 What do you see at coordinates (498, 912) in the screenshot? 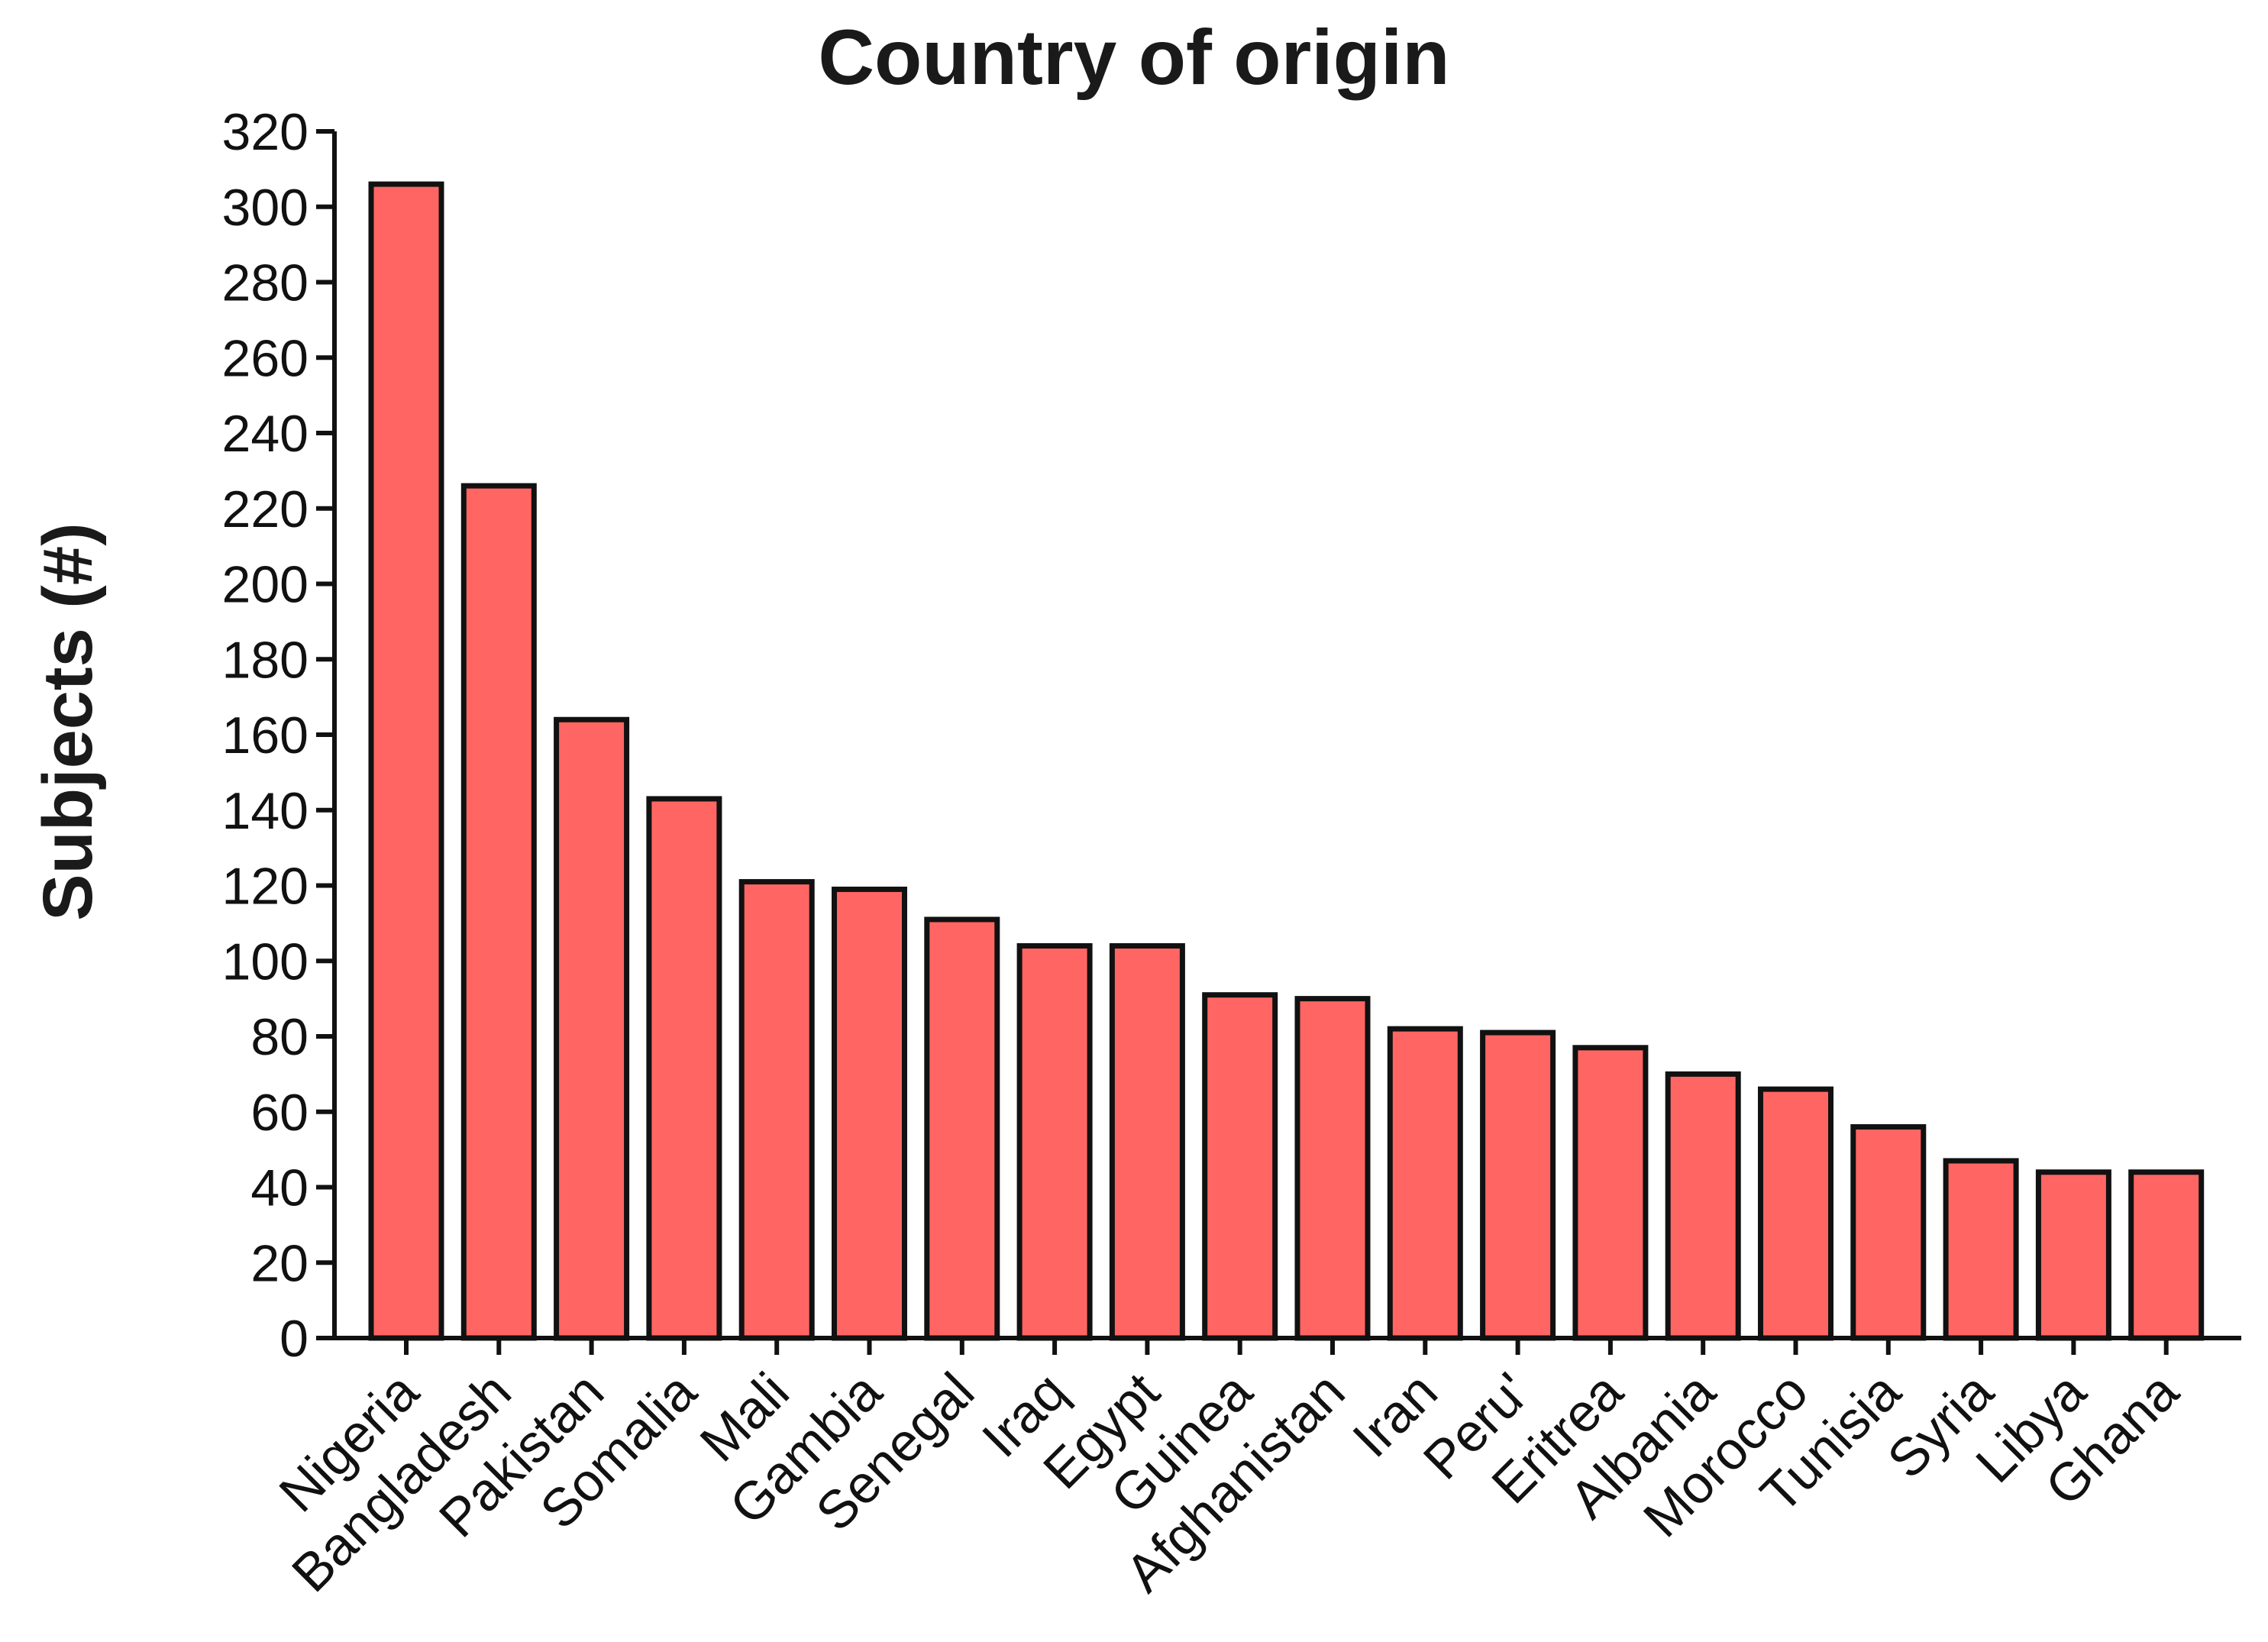
I see `bar-bangladesh` at bounding box center [498, 912].